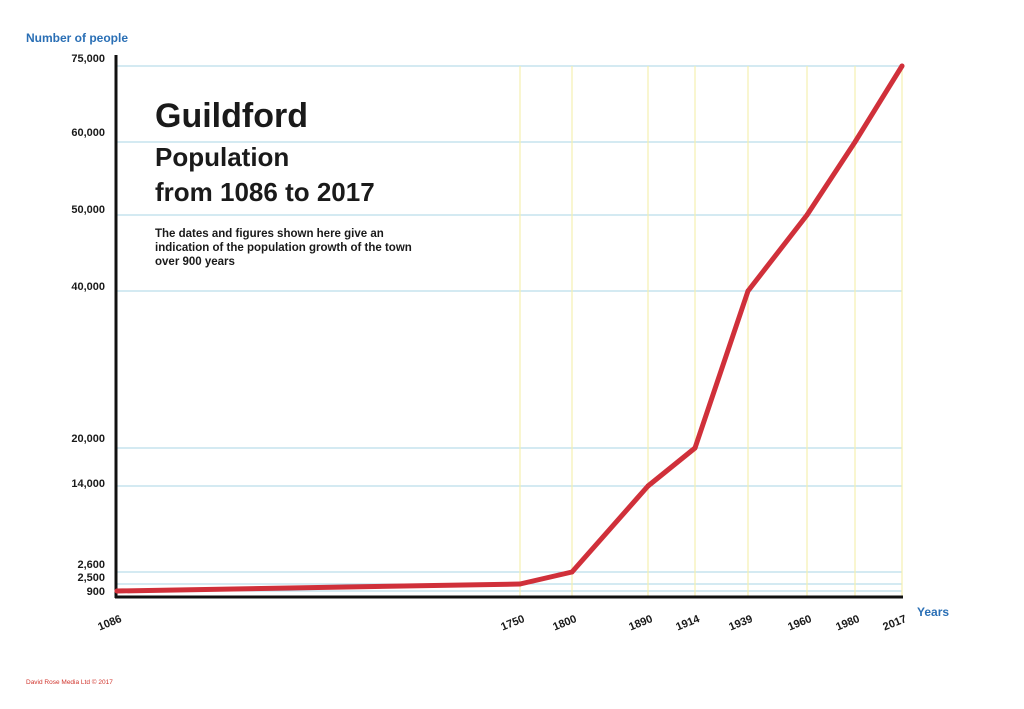  What do you see at coordinates (96, 592) in the screenshot?
I see `y-tick-label: 900` at bounding box center [96, 592].